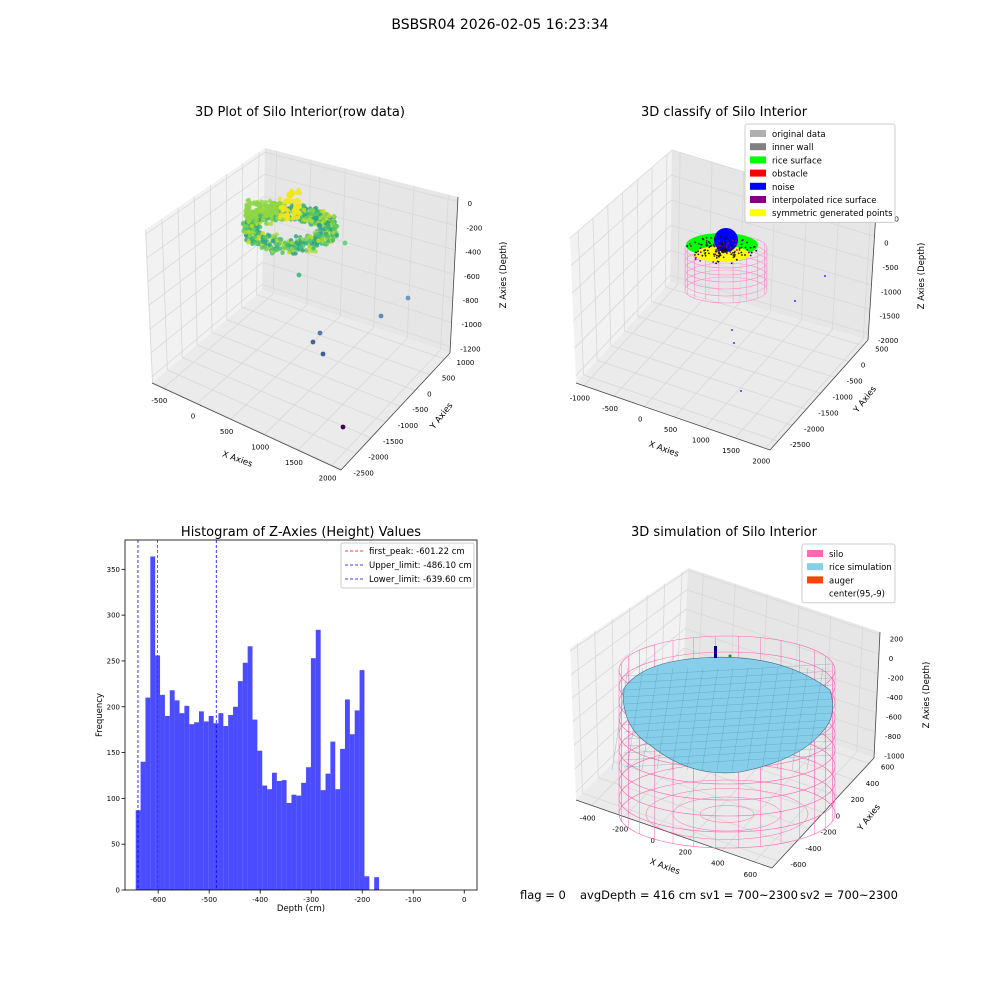  Describe the element at coordinates (393, 442) in the screenshot. I see `y-tick-label: -1500` at that location.